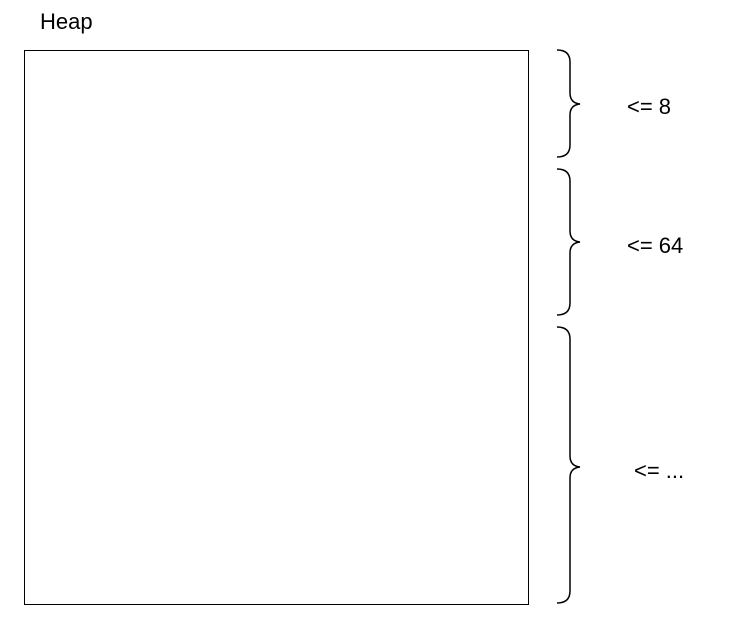 The height and width of the screenshot is (636, 738). Describe the element at coordinates (655, 245) in the screenshot. I see `range-label-64: <= 64` at that location.